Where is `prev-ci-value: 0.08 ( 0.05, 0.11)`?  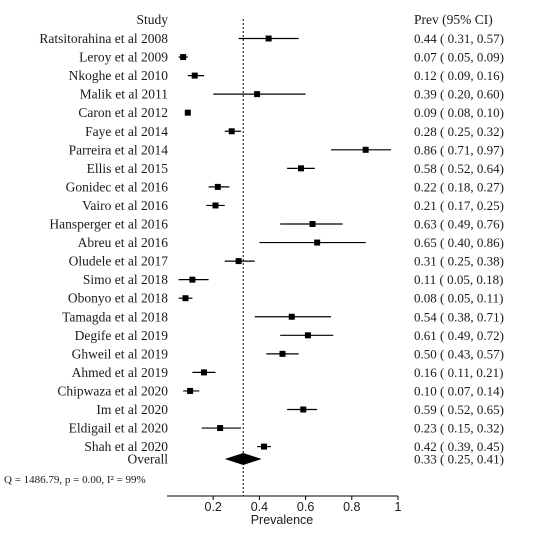 prev-ci-value: 0.08 ( 0.05, 0.11) is located at coordinates (458, 298).